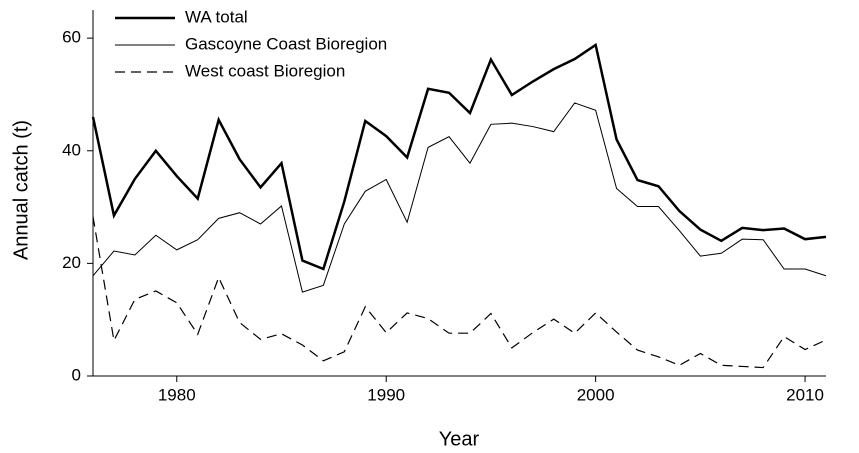 Image resolution: width=859 pixels, height=453 pixels. I want to click on y-tick-label: 20, so click(71, 262).